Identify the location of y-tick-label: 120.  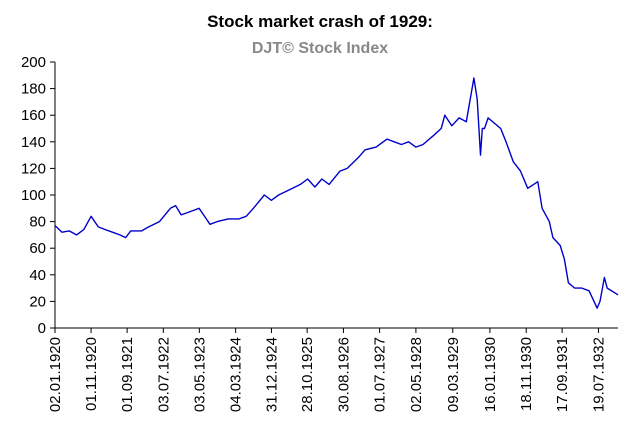
(33, 168).